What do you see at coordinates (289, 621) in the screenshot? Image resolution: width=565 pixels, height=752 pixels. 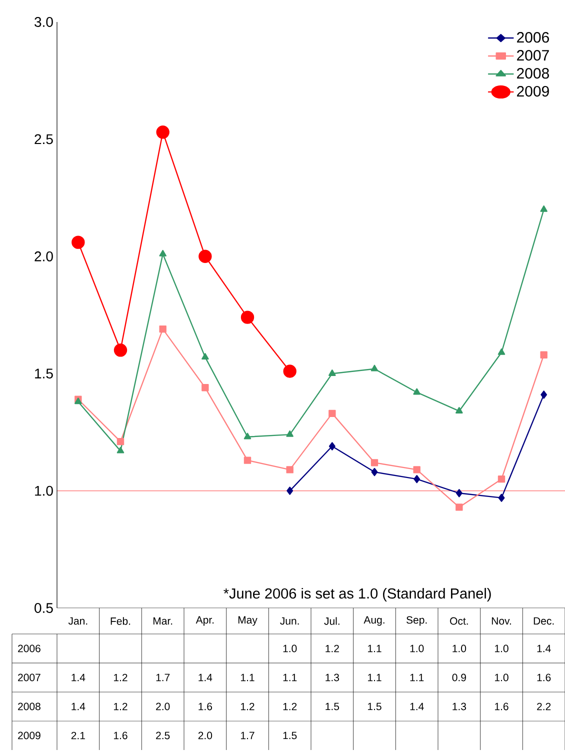 I see `x-tick-label: Jun.` at bounding box center [289, 621].